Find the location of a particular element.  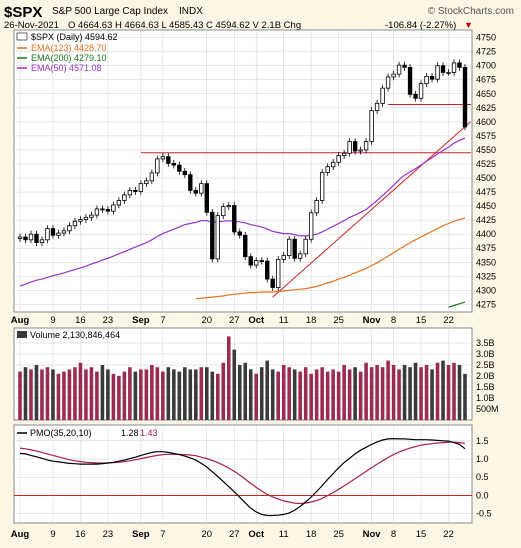

date-tick-label: 22 is located at coordinates (448, 320).